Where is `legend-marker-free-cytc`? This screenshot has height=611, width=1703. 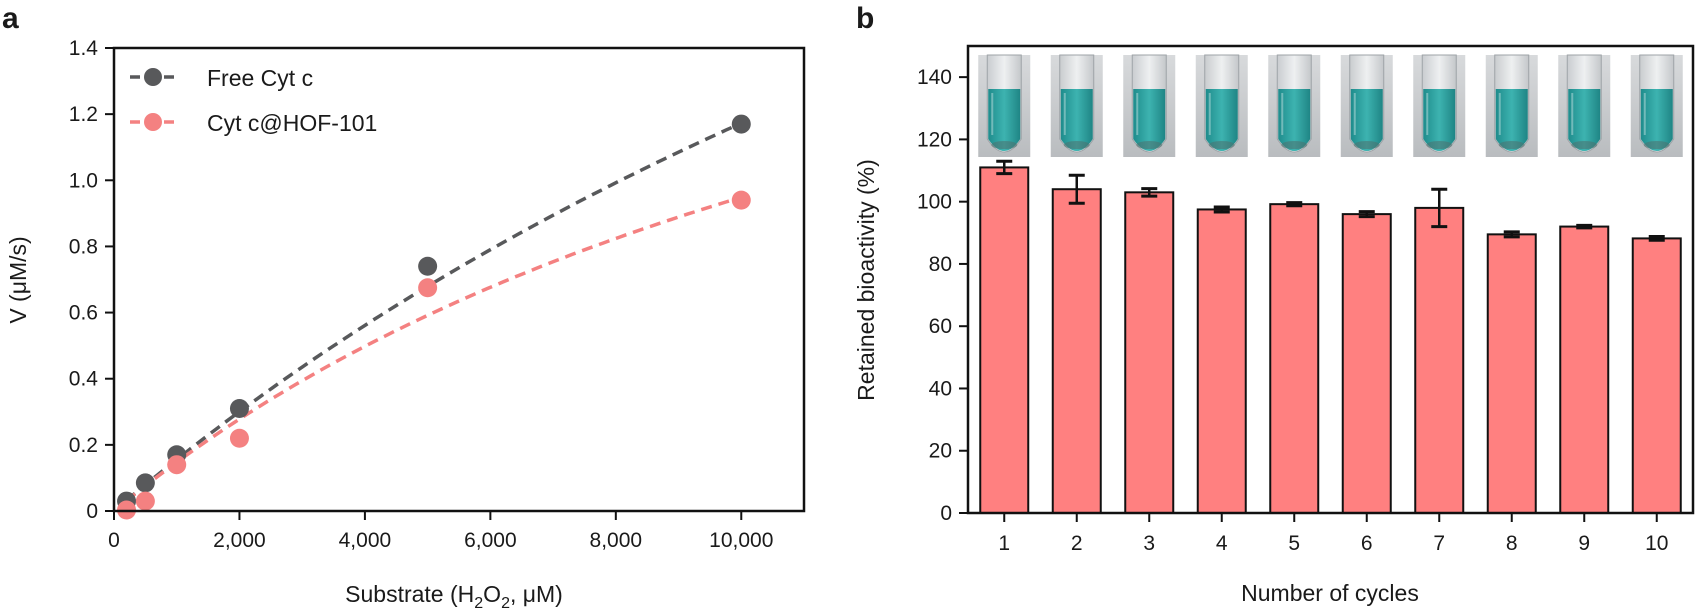 legend-marker-free-cytc is located at coordinates (153, 77).